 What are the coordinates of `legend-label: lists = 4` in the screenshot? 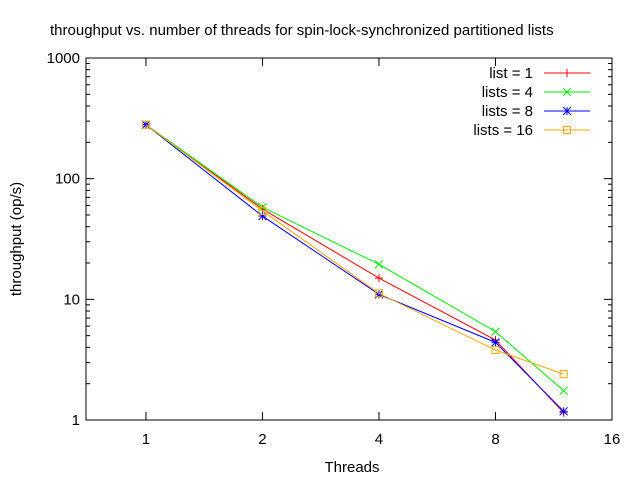 It's located at (507, 92).